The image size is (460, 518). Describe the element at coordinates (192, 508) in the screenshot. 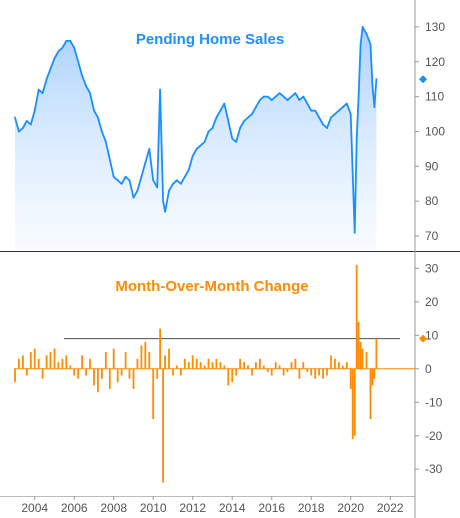

I see `x-tick-label: 2012` at that location.